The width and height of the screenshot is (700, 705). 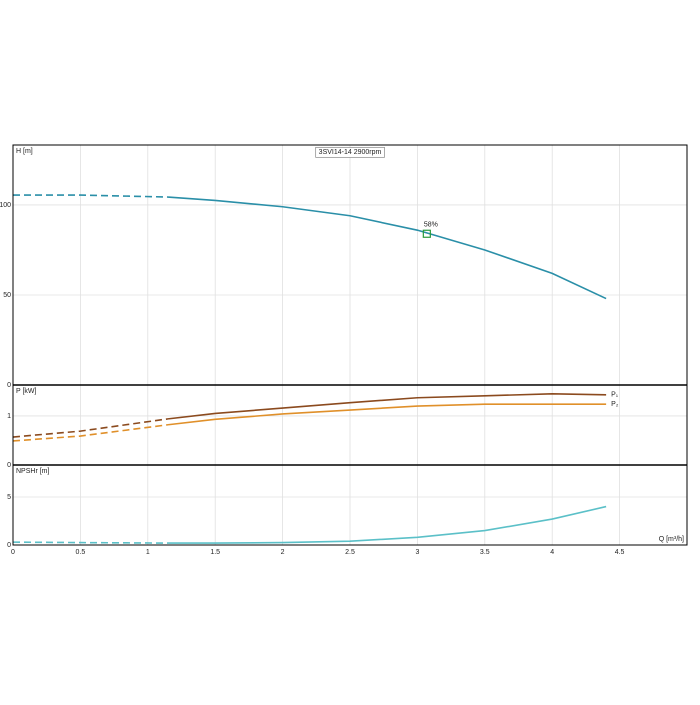 I want to click on x-tick-label: 1, so click(x=148, y=552).